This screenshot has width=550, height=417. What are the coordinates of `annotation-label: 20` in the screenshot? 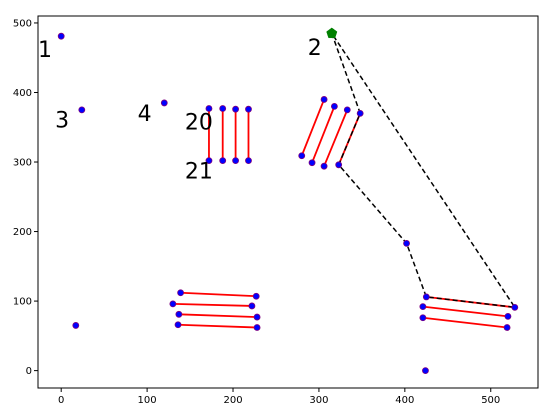 It's located at (199, 122).